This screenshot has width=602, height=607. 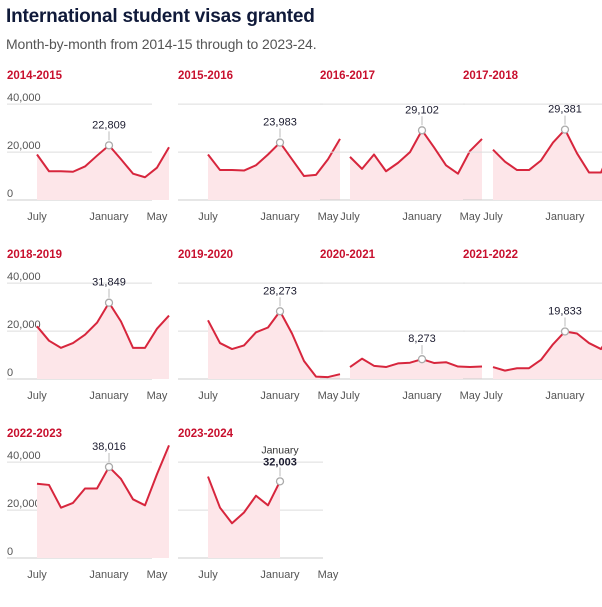 I want to click on panel-title: 2023-2024, so click(x=206, y=434).